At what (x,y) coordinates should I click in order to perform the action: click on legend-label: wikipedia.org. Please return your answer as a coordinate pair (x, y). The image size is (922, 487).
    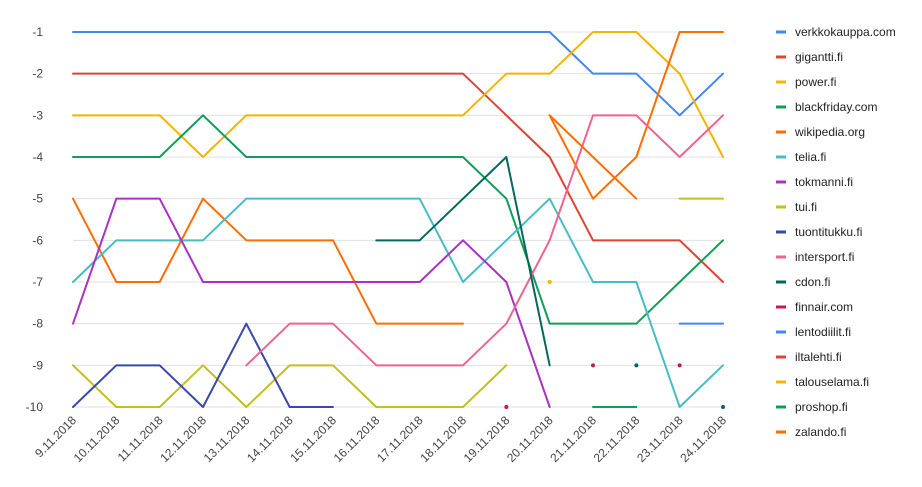
    Looking at the image, I should click on (829, 132).